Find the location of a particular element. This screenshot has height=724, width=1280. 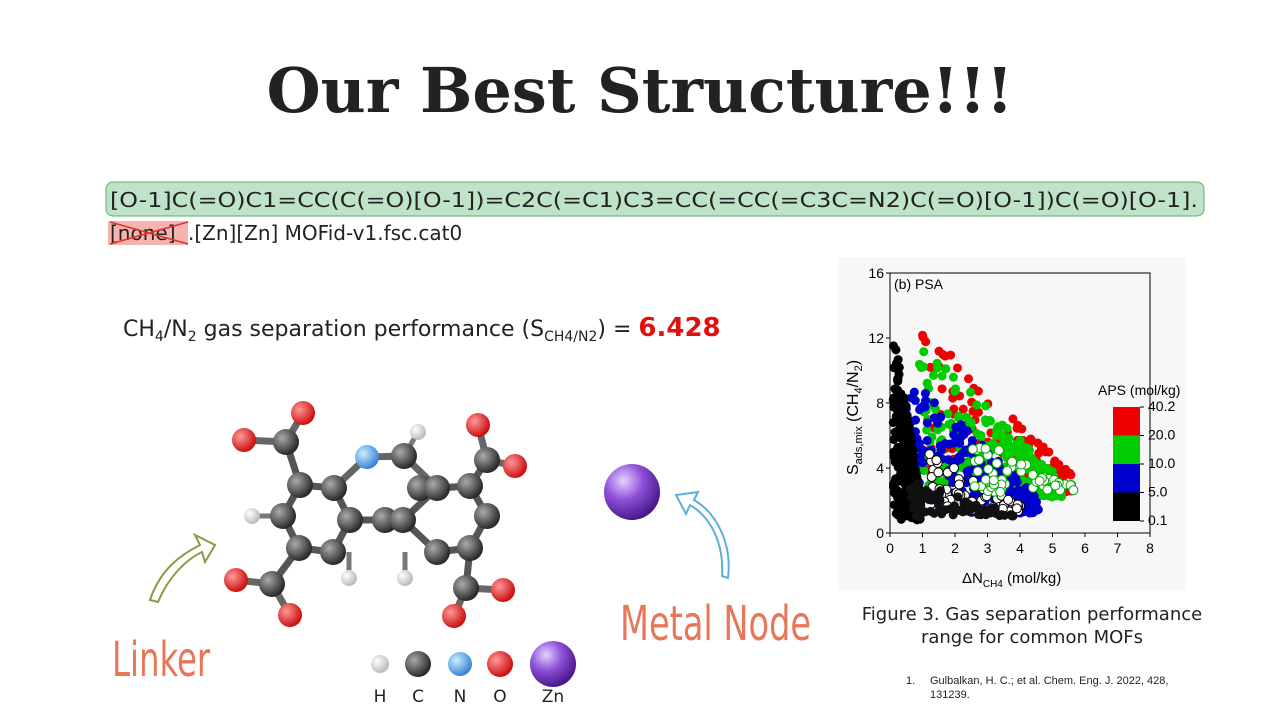

nitrogen-atom is located at coordinates (367, 457).